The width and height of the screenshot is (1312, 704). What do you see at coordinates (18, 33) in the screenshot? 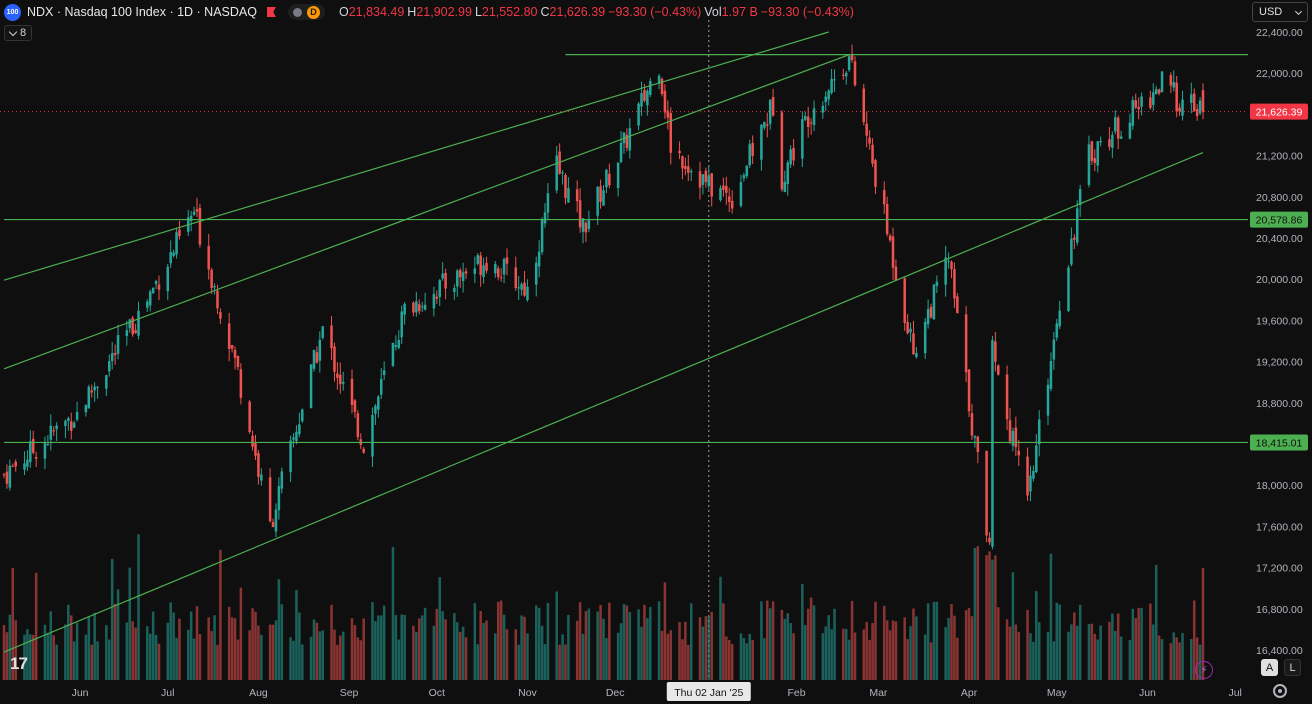
I see `indicators-toggle-button: 8` at bounding box center [18, 33].